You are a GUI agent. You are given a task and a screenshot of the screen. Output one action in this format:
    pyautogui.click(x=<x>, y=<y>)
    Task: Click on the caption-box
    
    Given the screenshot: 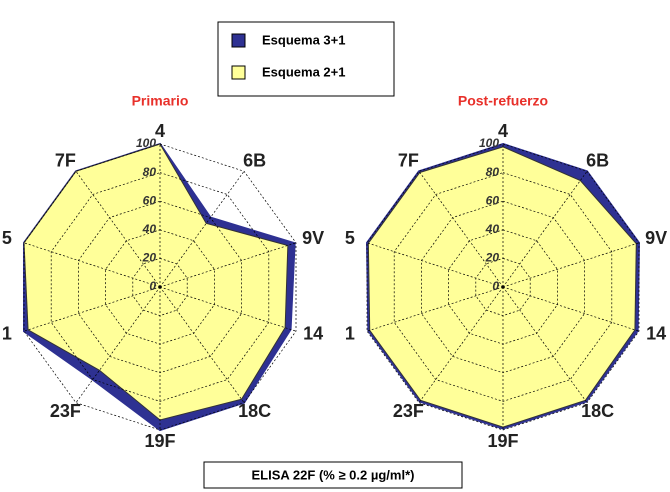 What is the action you would take?
    pyautogui.click(x=333, y=475)
    